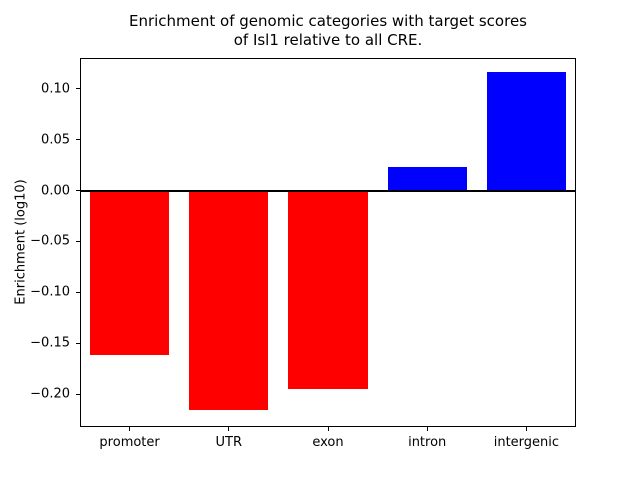 The width and height of the screenshot is (640, 480). Describe the element at coordinates (328, 290) in the screenshot. I see `bar-exon` at that location.